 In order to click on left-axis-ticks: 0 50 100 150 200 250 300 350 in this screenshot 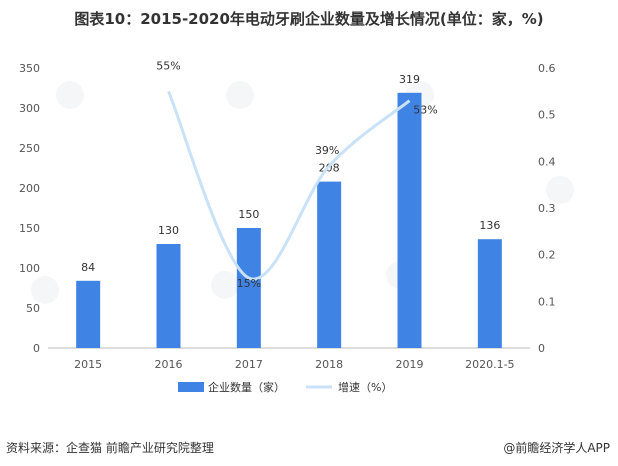, I will do `click(29, 208)`.